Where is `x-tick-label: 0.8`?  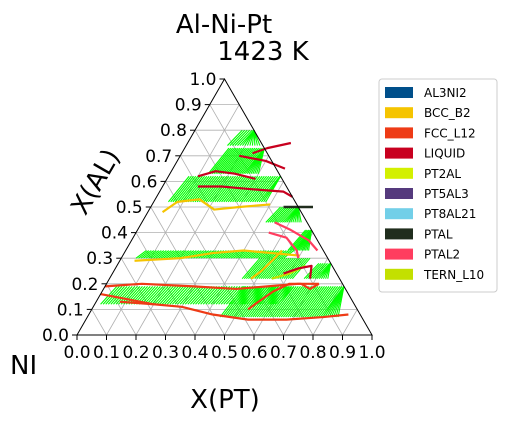 x-tick-label: 0.8 is located at coordinates (312, 353).